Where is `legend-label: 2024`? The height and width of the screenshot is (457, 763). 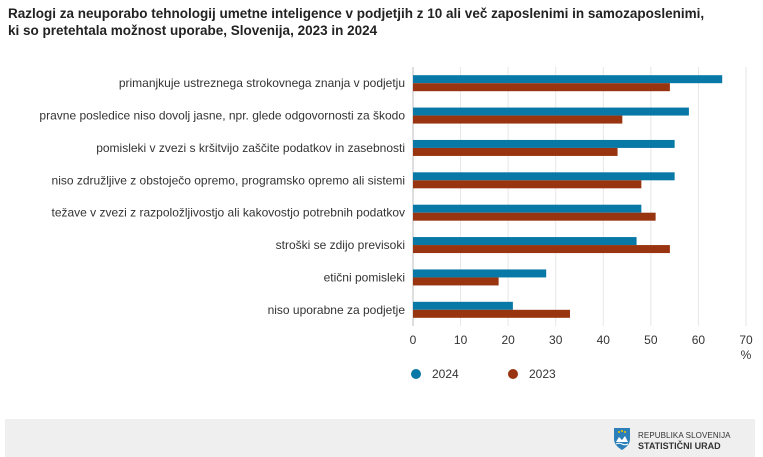
legend-label: 2024 is located at coordinates (445, 374).